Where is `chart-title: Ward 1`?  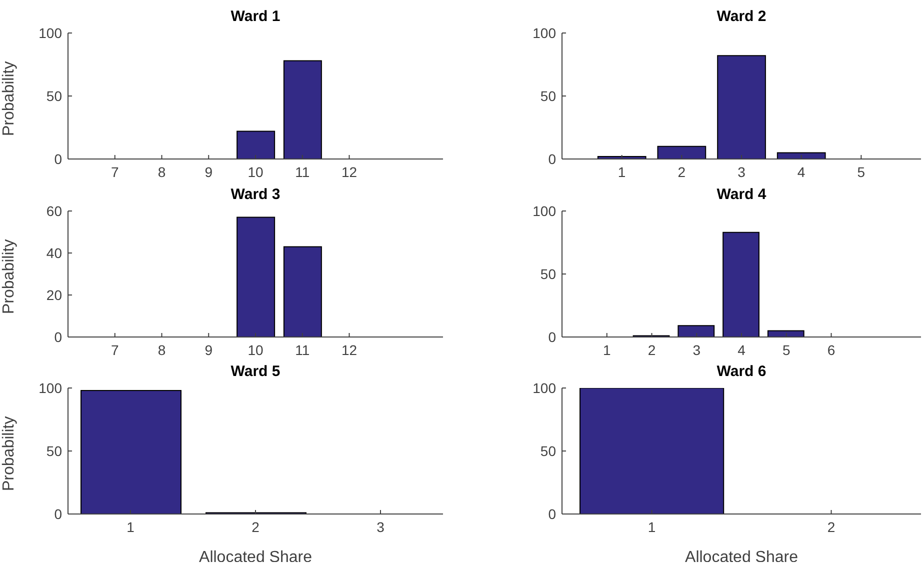 chart-title: Ward 1 is located at coordinates (256, 16).